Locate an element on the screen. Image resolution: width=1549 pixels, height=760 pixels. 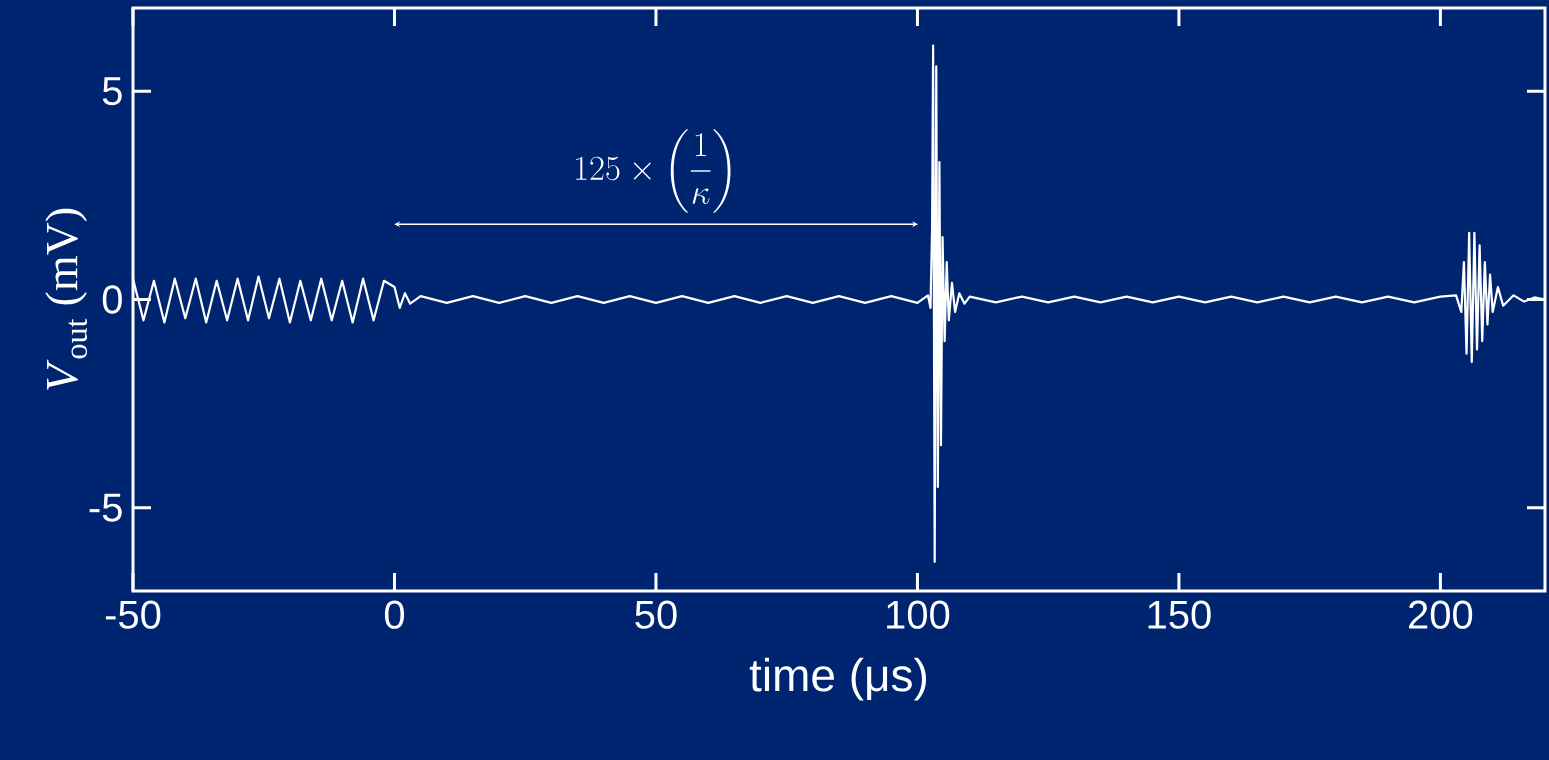
x-tick-label: 150 is located at coordinates (1179, 614).